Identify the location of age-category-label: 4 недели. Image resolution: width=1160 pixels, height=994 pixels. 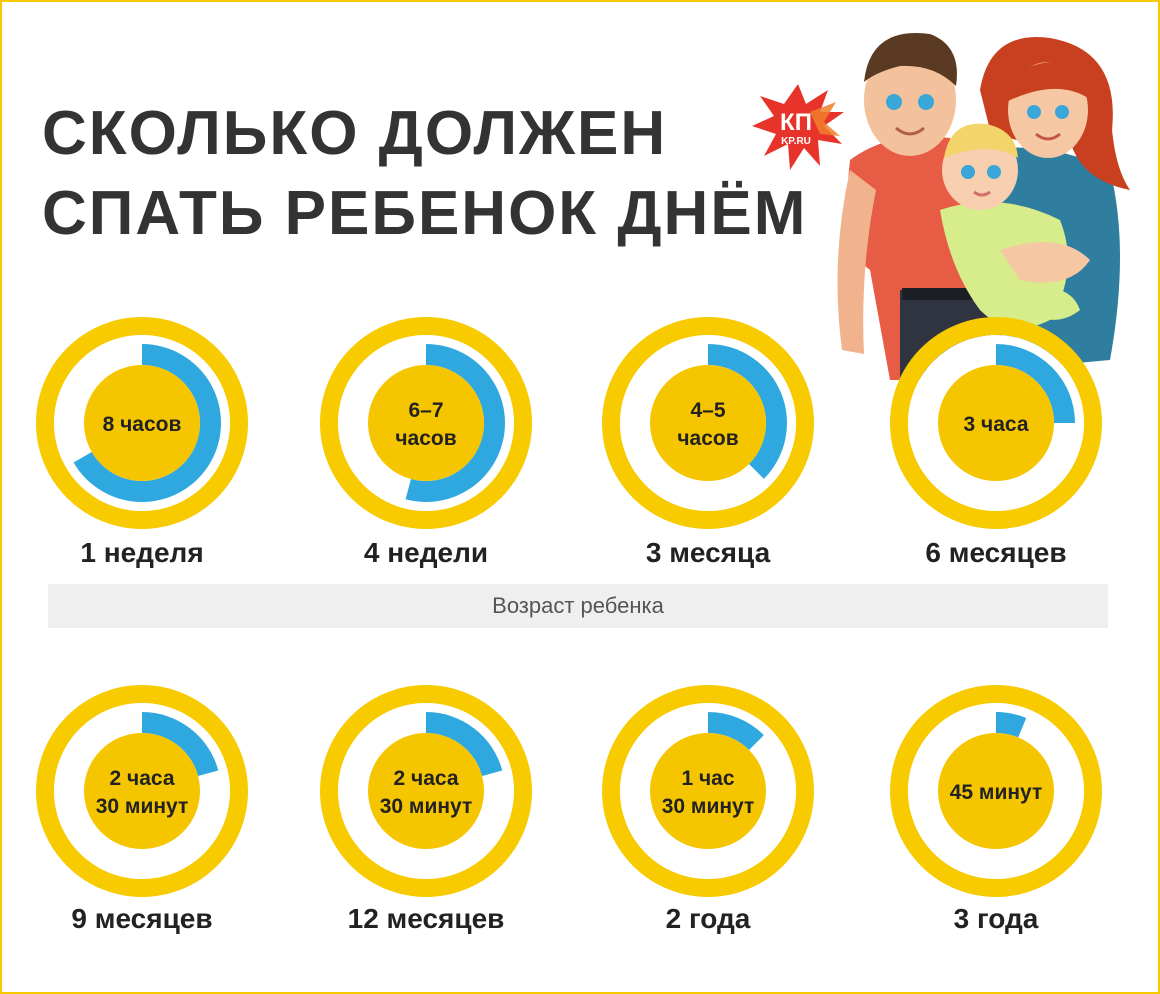
(426, 552).